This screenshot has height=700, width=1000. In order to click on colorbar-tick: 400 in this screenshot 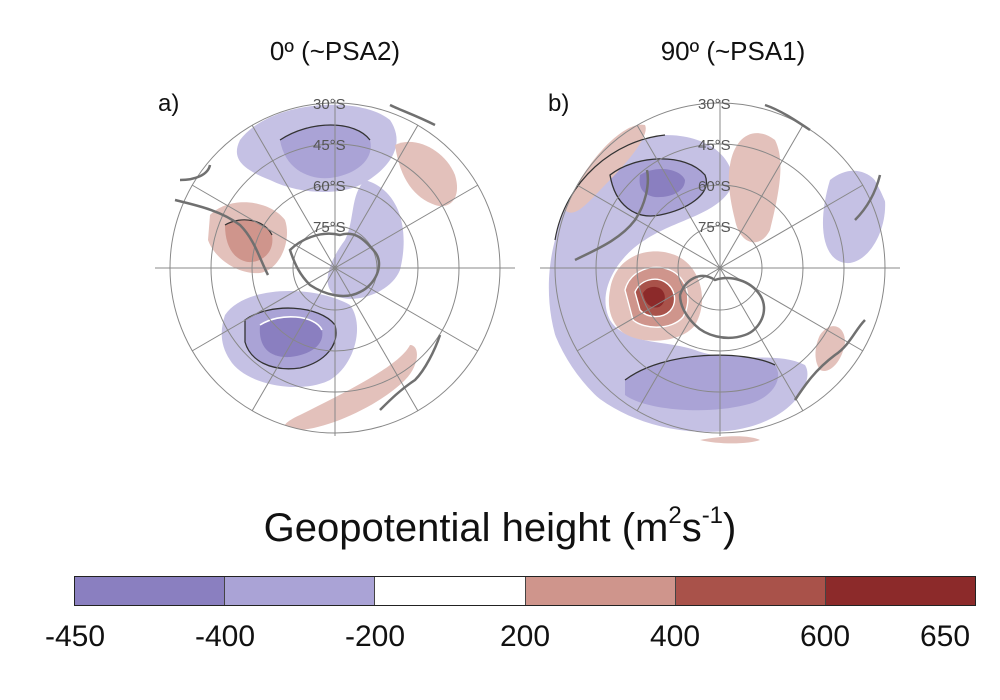, I will do `click(675, 636)`.